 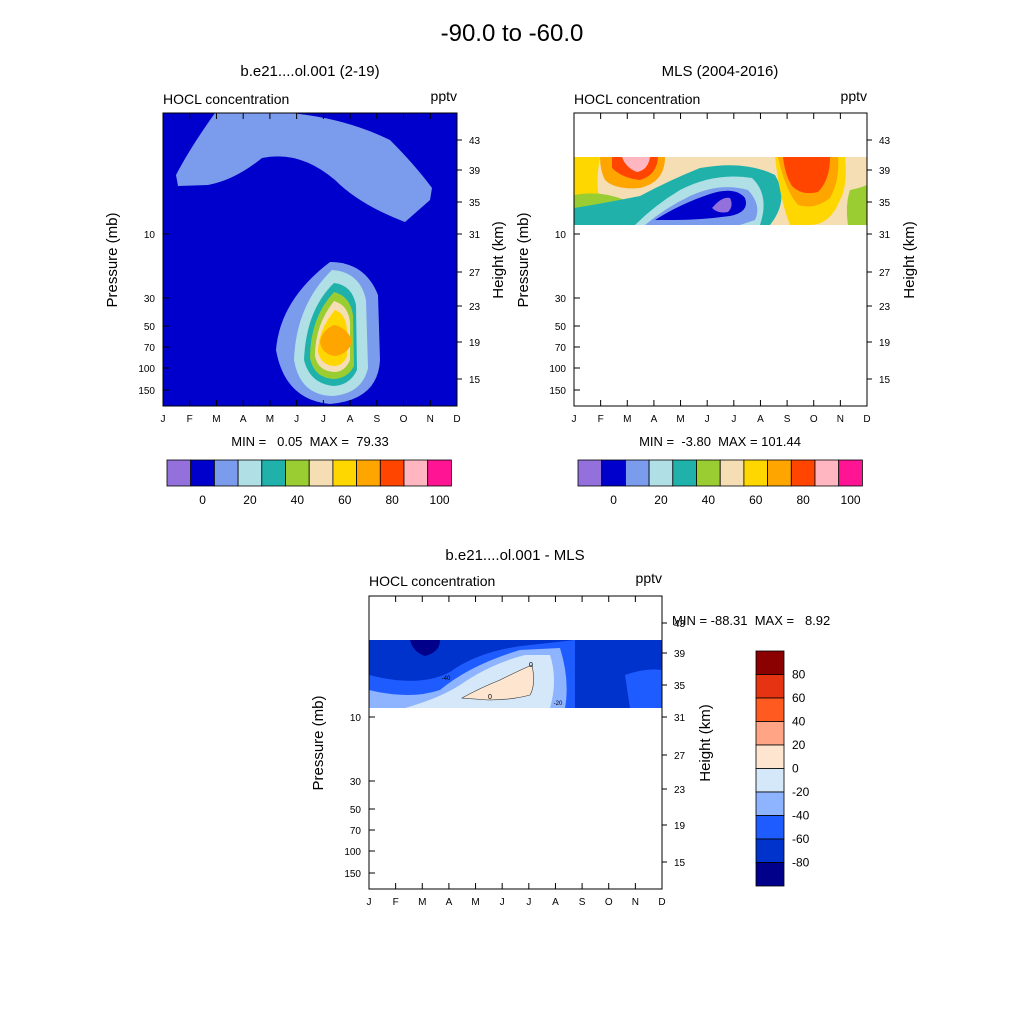 What do you see at coordinates (636, 164) in the screenshot?
I see `panel2-top-pink` at bounding box center [636, 164].